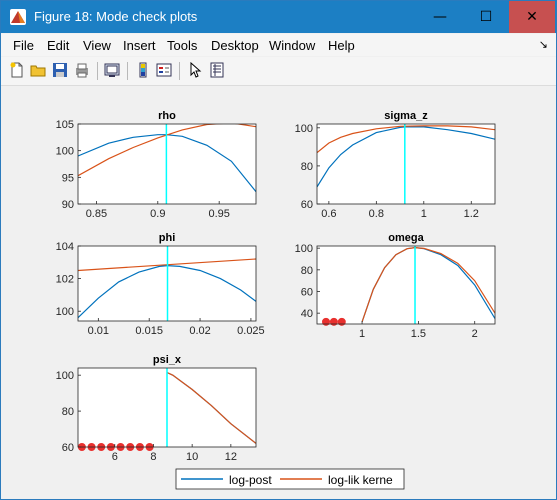 This screenshot has width=557, height=500. What do you see at coordinates (167, 116) in the screenshot?
I see `subplot-title: rho` at bounding box center [167, 116].